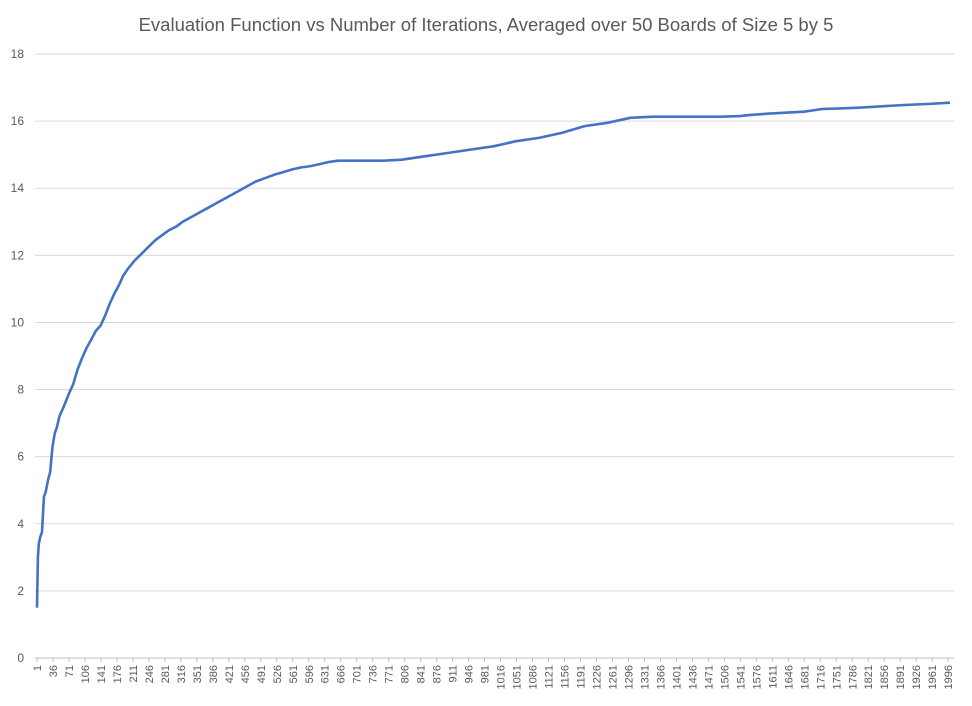 The width and height of the screenshot is (972, 706). I want to click on x-tick-label: 1331, so click(645, 677).